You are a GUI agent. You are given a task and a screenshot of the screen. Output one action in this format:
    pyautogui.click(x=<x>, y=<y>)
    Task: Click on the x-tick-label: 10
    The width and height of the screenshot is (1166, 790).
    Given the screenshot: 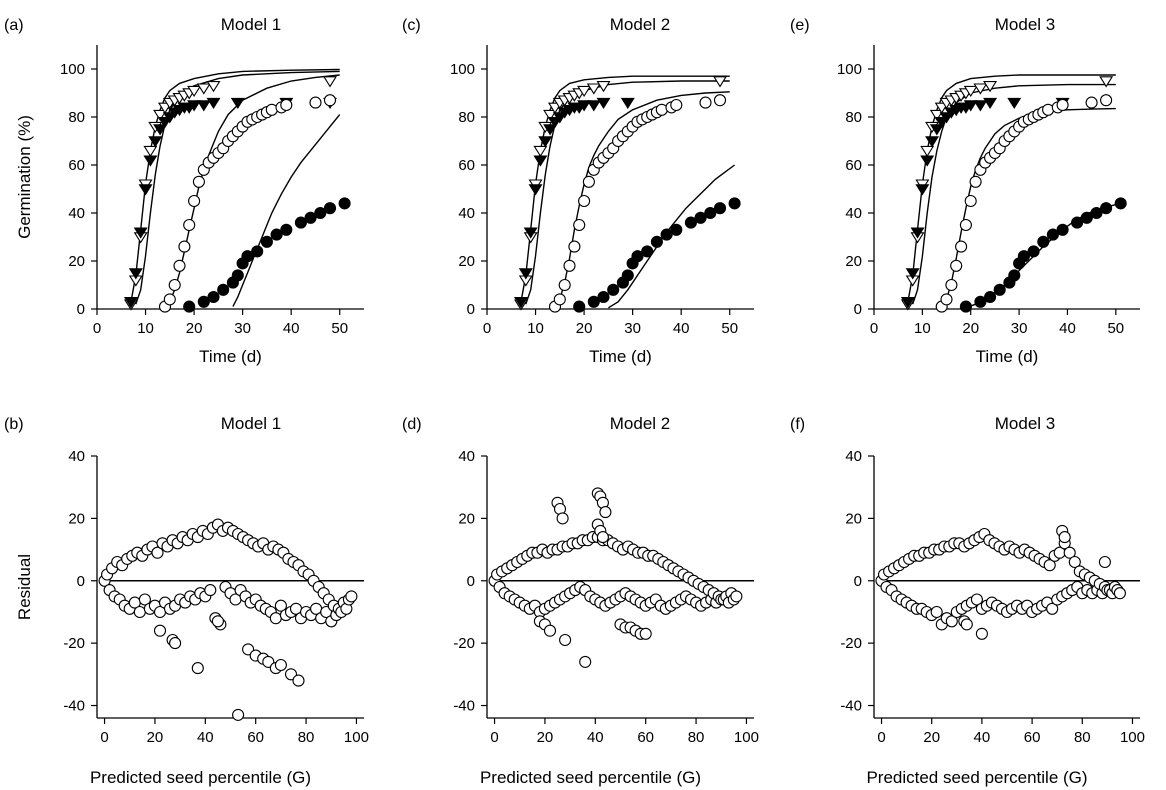 What is the action you would take?
    pyautogui.click(x=145, y=328)
    